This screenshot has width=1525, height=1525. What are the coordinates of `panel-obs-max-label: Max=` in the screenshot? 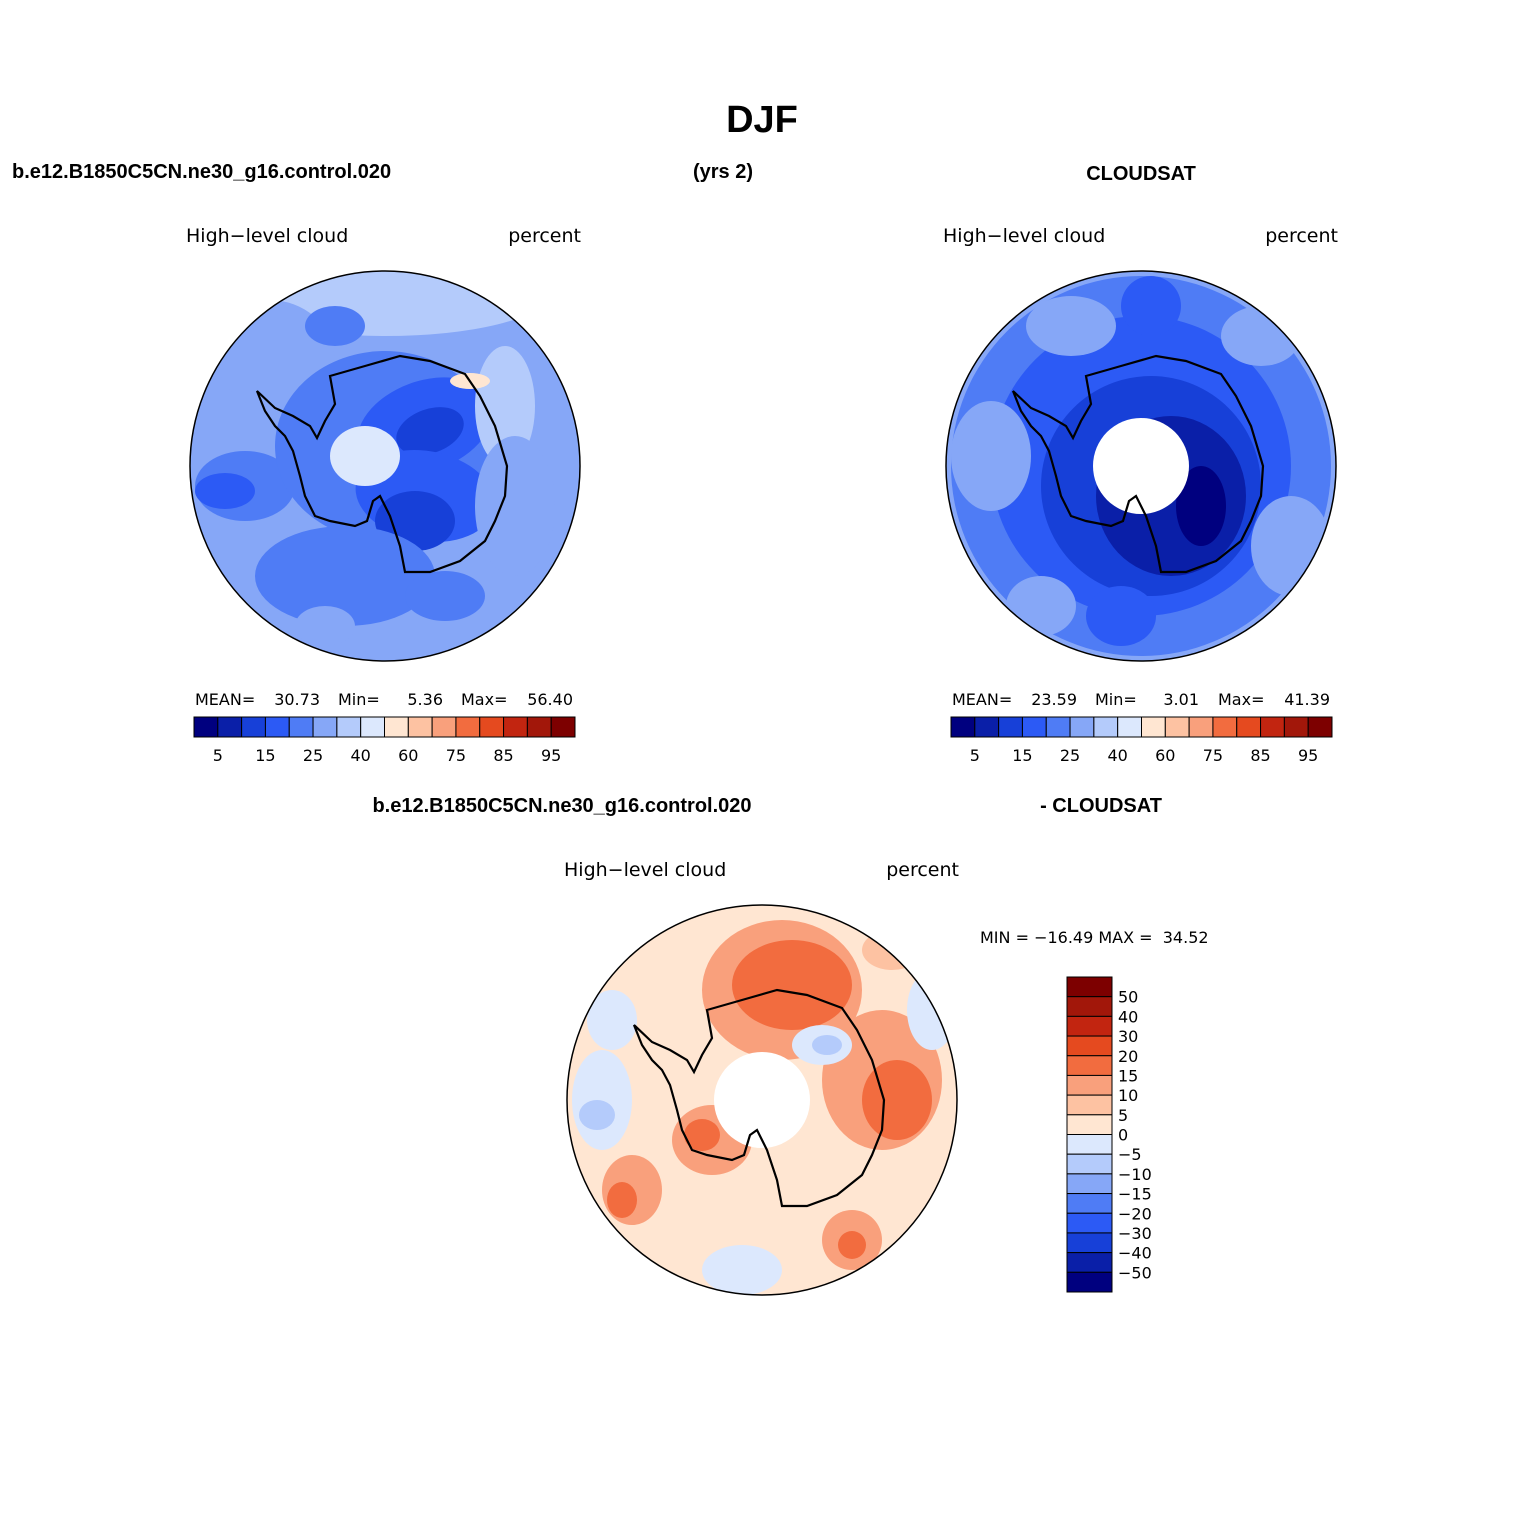 It's located at (1241, 699).